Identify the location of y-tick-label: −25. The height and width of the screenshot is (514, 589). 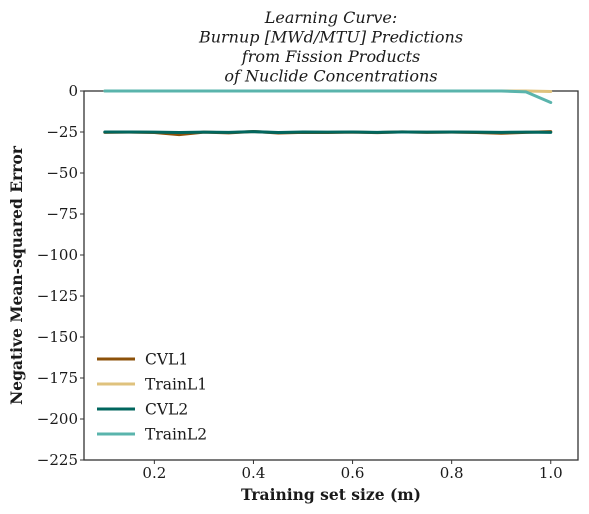
(62, 132).